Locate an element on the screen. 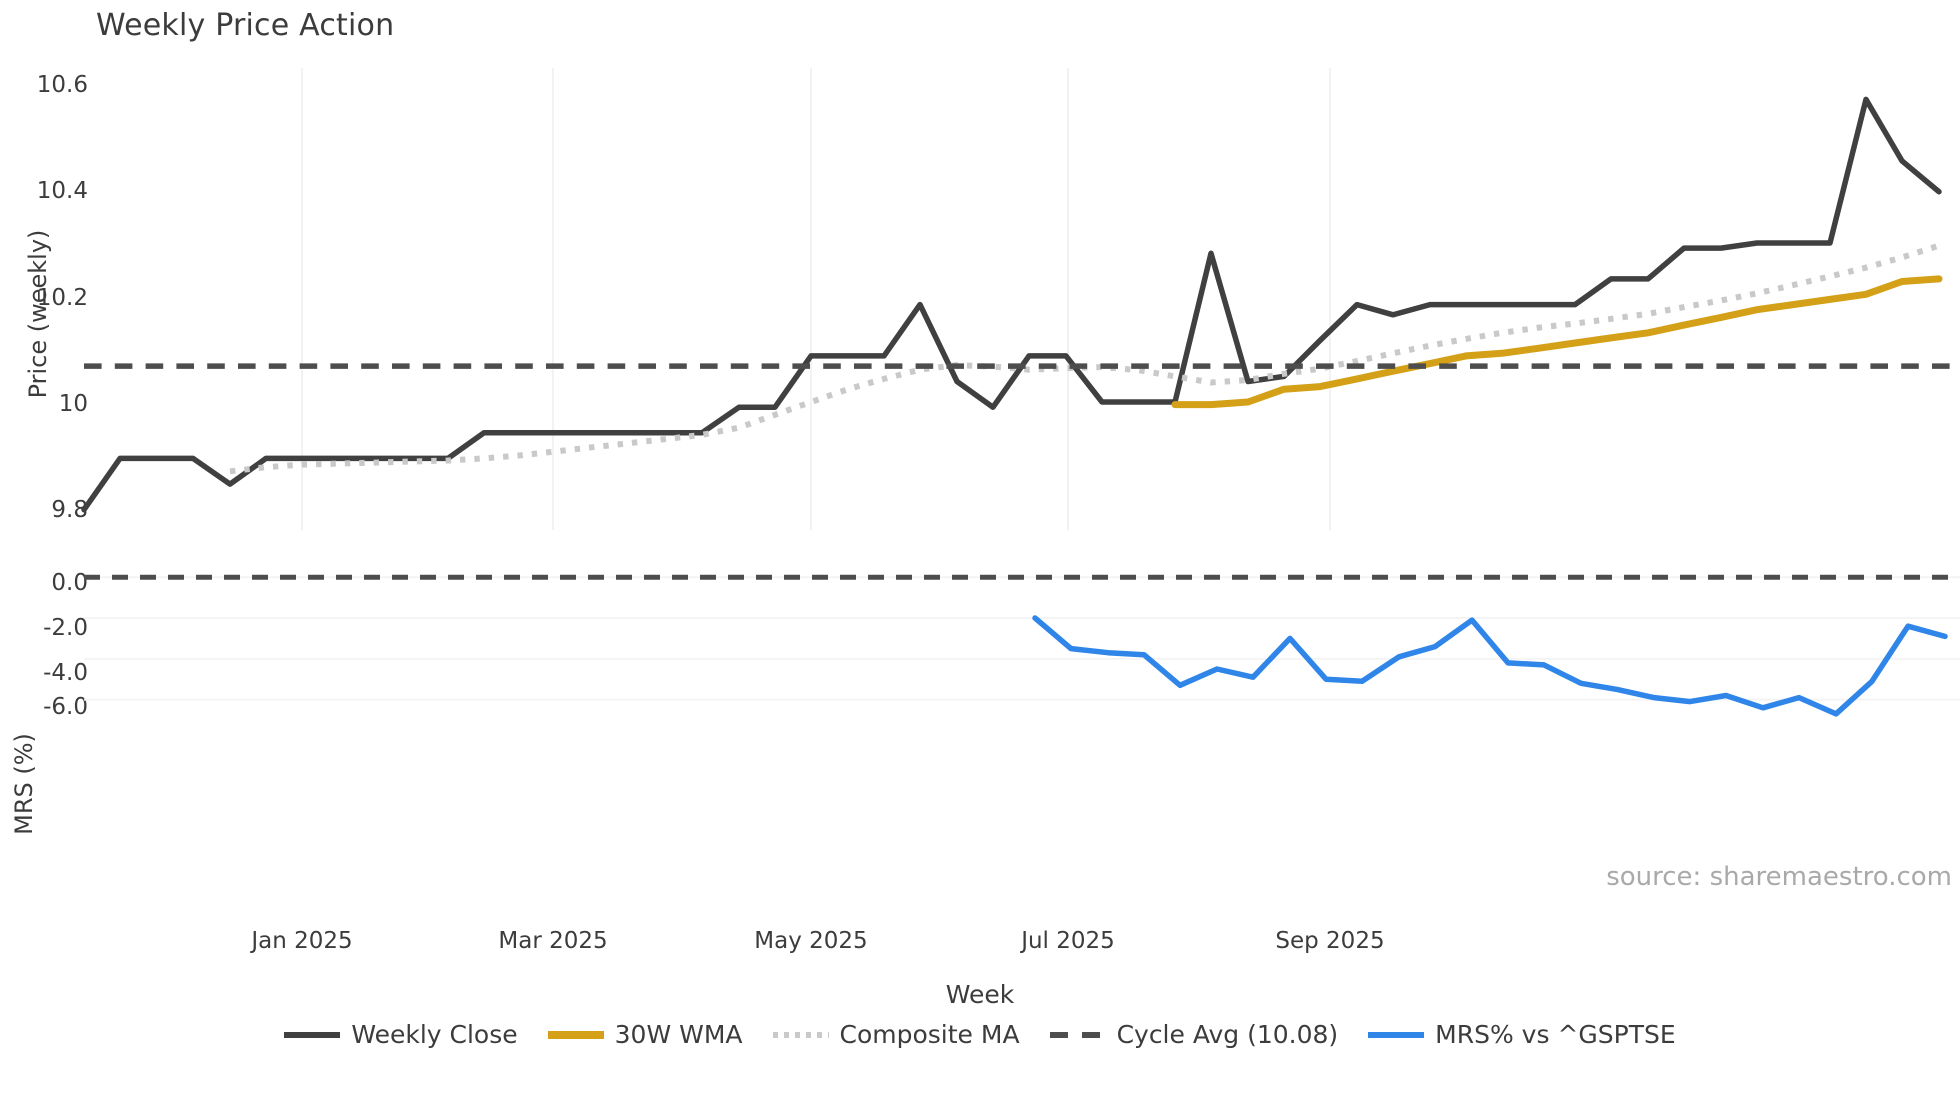 This screenshot has width=1960, height=1102. price-ytick-1: 10.4 is located at coordinates (62, 191).